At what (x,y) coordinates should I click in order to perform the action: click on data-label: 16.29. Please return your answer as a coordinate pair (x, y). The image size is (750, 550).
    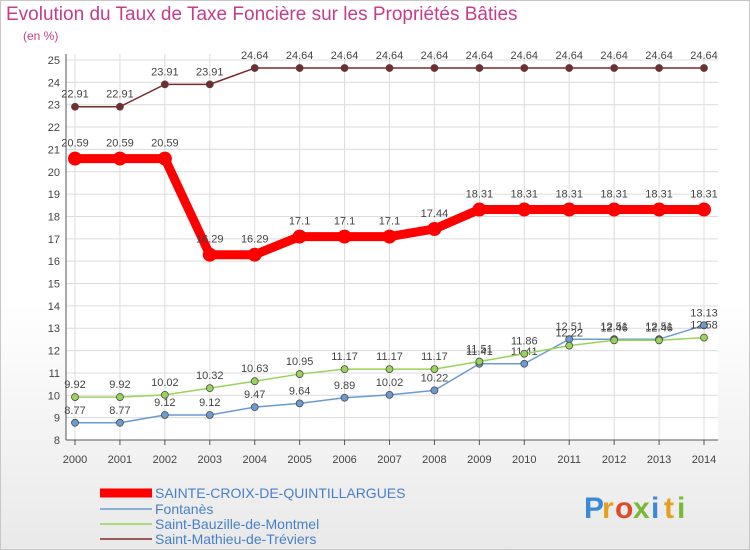
    Looking at the image, I should click on (255, 240).